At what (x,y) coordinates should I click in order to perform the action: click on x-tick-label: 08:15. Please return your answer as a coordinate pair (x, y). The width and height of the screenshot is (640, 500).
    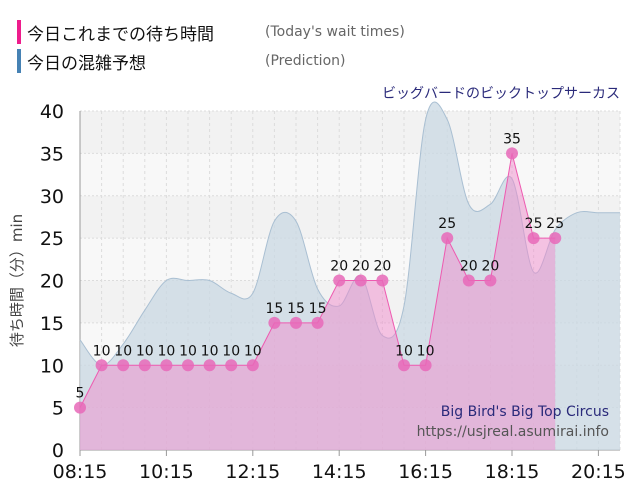
    Looking at the image, I should click on (80, 472).